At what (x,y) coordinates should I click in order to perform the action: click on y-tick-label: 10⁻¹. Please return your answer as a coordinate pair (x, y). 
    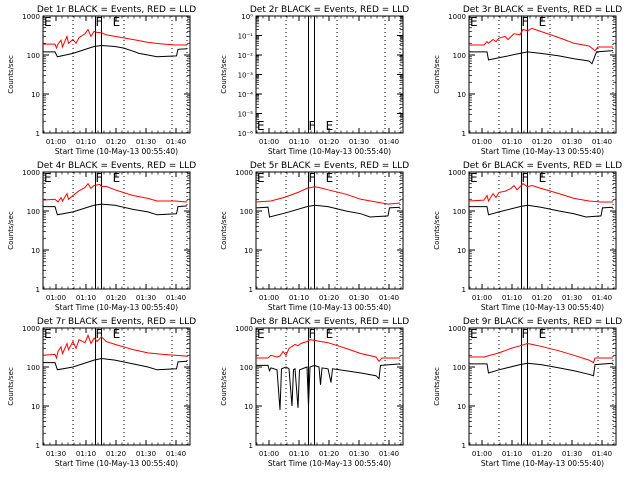
    Looking at the image, I should click on (246, 37).